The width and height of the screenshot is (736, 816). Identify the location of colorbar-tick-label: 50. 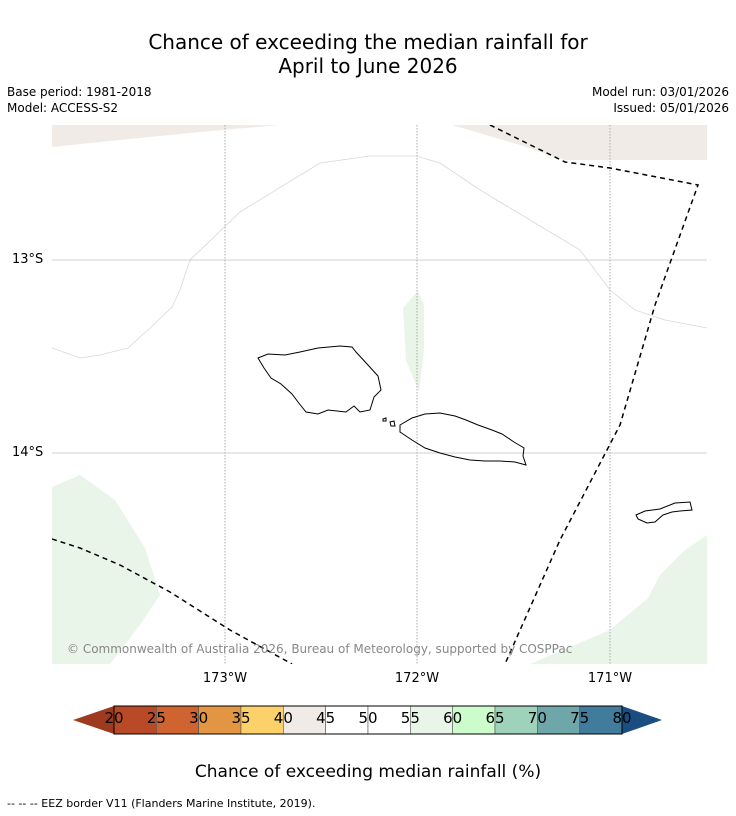
(368, 718).